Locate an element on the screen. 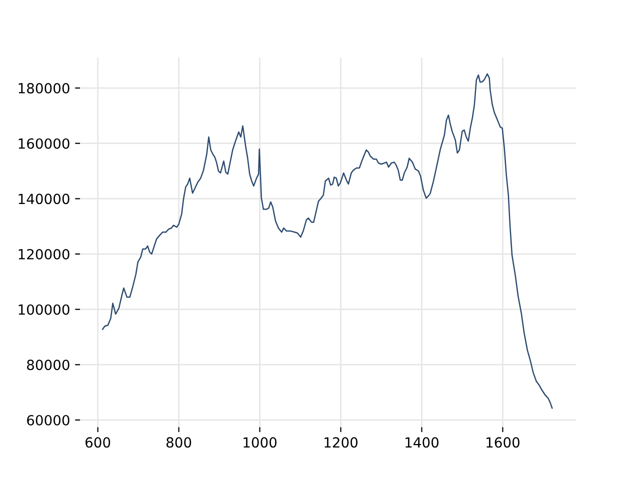 The height and width of the screenshot is (480, 640). x-tick-label: 1600 is located at coordinates (503, 442).